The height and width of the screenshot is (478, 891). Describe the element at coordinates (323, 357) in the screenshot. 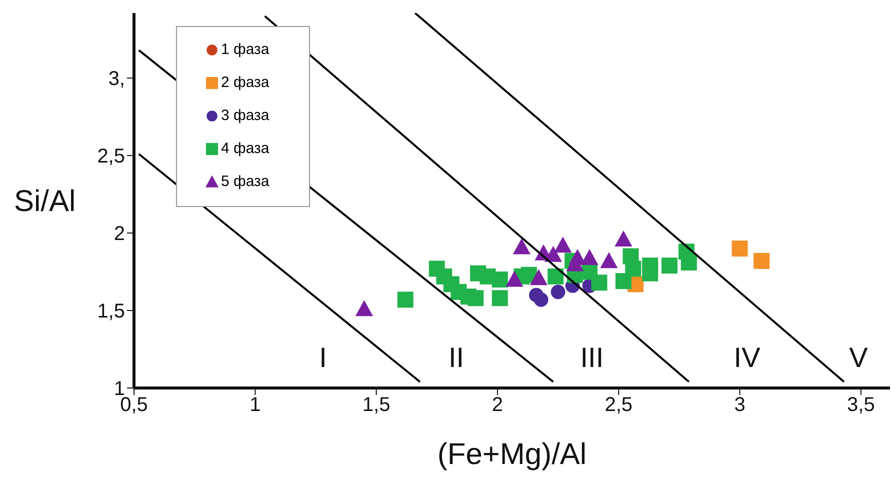

I see `annotation: I` at that location.